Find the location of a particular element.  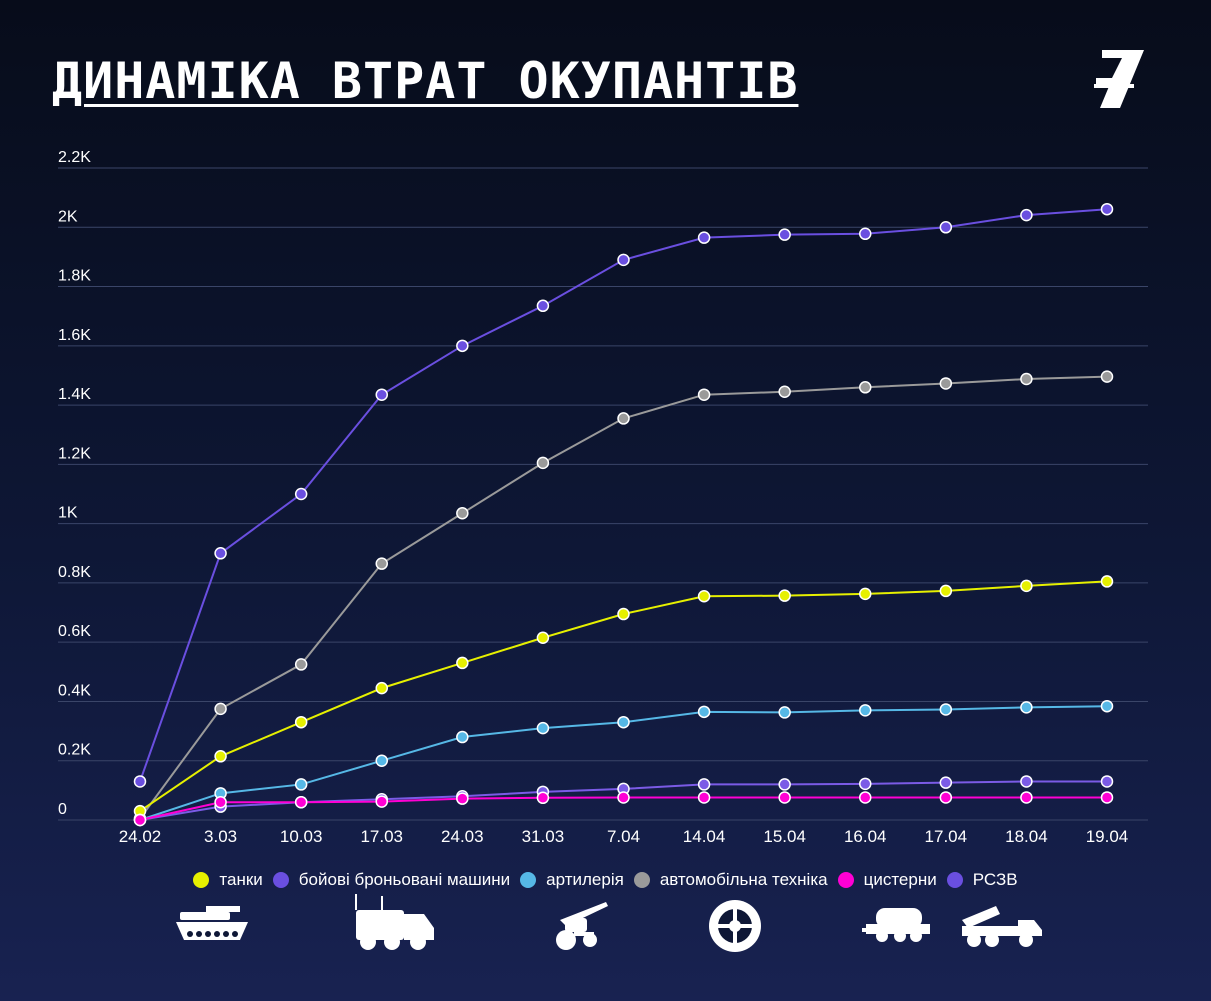

x-tick-label: 15.04 is located at coordinates (784, 836).